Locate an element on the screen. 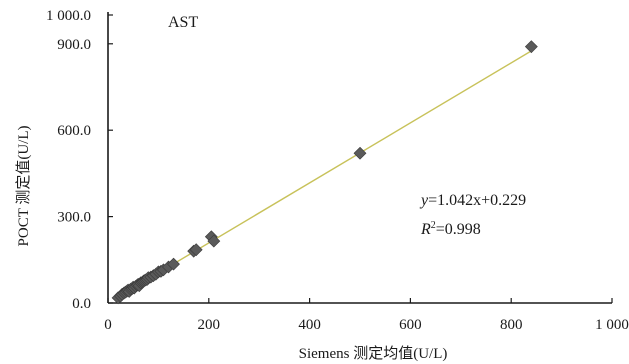 The height and width of the screenshot is (364, 629). x-tick-label: 200 is located at coordinates (209, 325).